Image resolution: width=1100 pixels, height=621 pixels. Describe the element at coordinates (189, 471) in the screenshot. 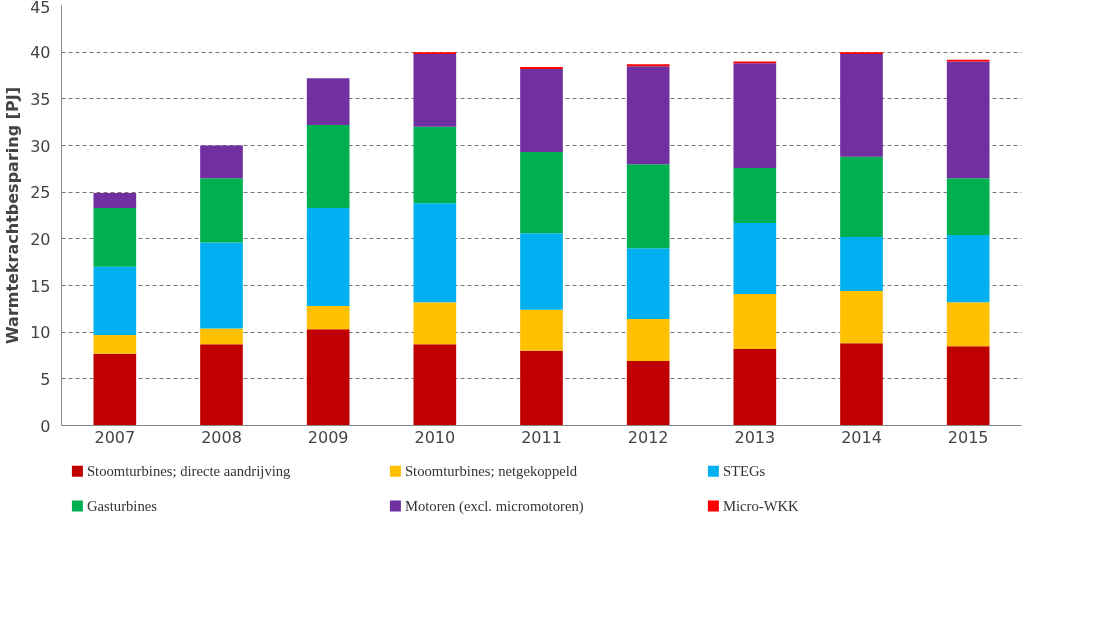

I see `legend-label: Stoomturbines; directe aandrijving` at that location.